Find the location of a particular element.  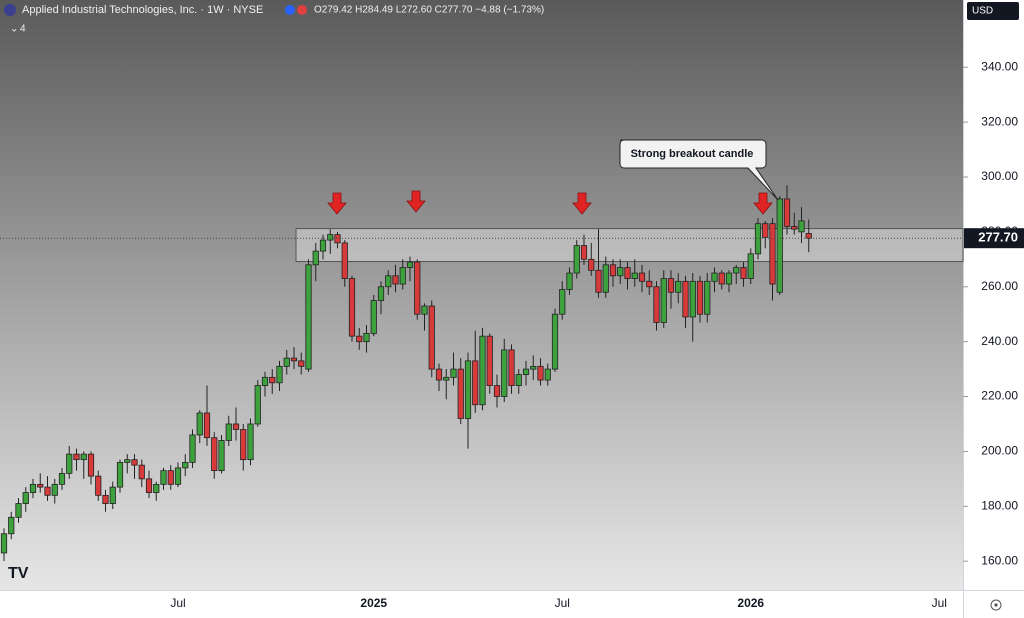

indicator-toggle: ⌄ is located at coordinates (14, 29).